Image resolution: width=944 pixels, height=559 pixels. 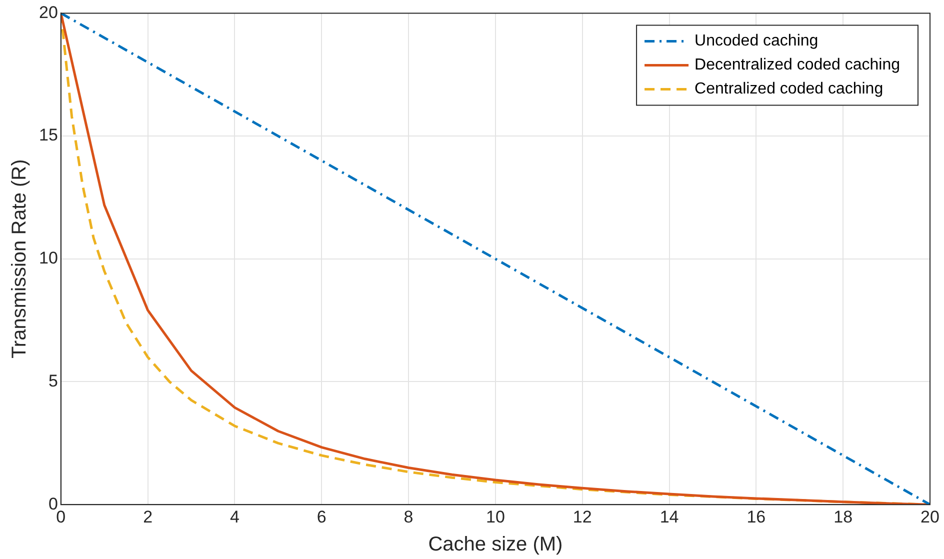 What do you see at coordinates (148, 516) in the screenshot?
I see `x-tick-label: 2` at bounding box center [148, 516].